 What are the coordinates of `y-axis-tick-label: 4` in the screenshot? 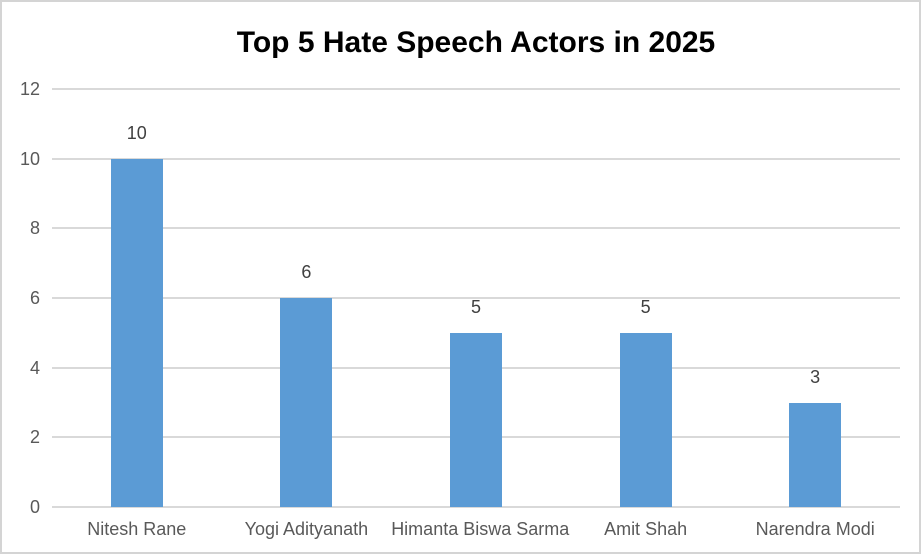 It's located at (34, 367).